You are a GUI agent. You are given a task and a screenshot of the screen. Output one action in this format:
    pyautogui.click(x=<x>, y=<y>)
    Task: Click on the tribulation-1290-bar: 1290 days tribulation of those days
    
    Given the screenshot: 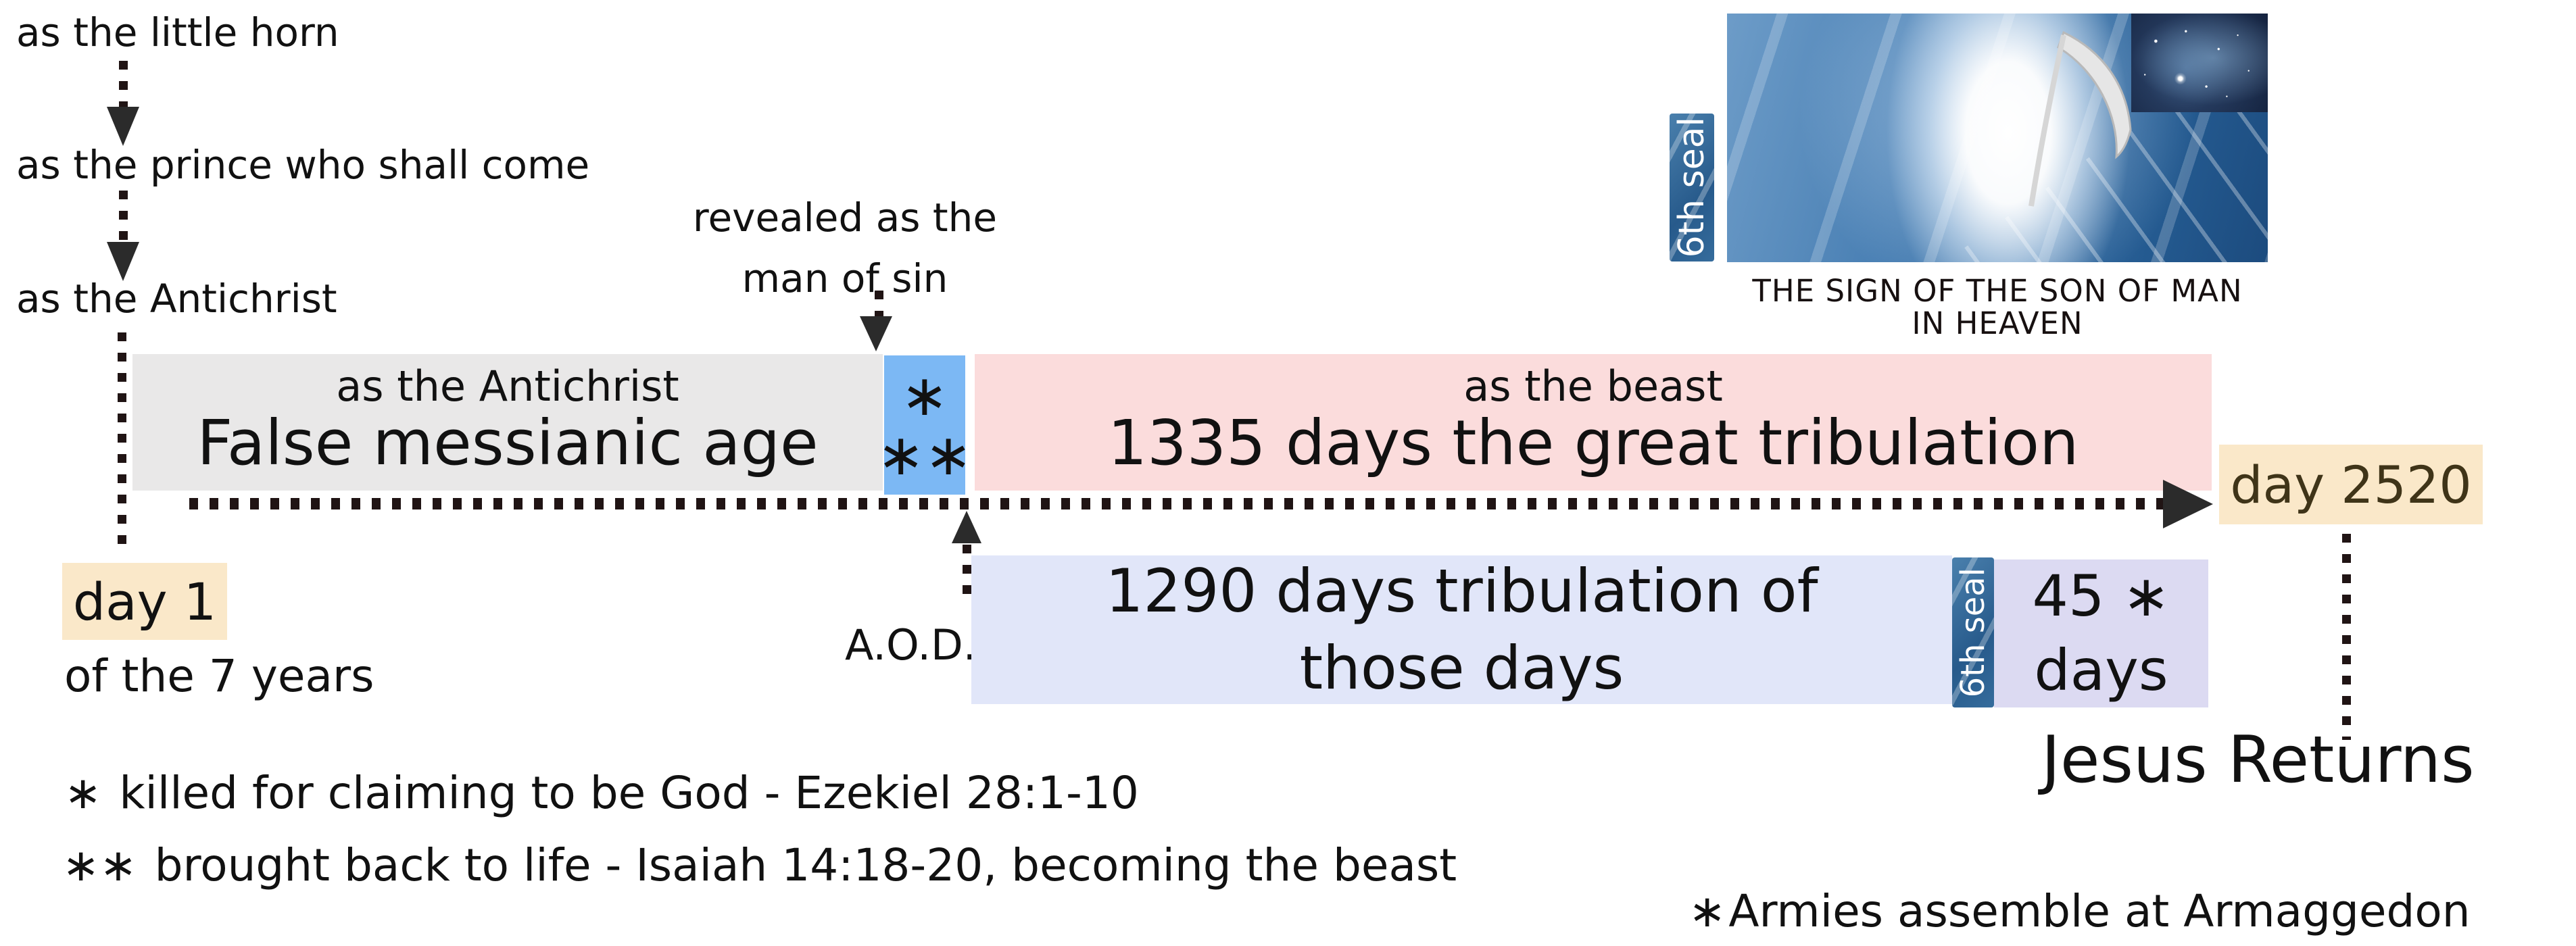 What is the action you would take?
    pyautogui.click(x=1461, y=629)
    